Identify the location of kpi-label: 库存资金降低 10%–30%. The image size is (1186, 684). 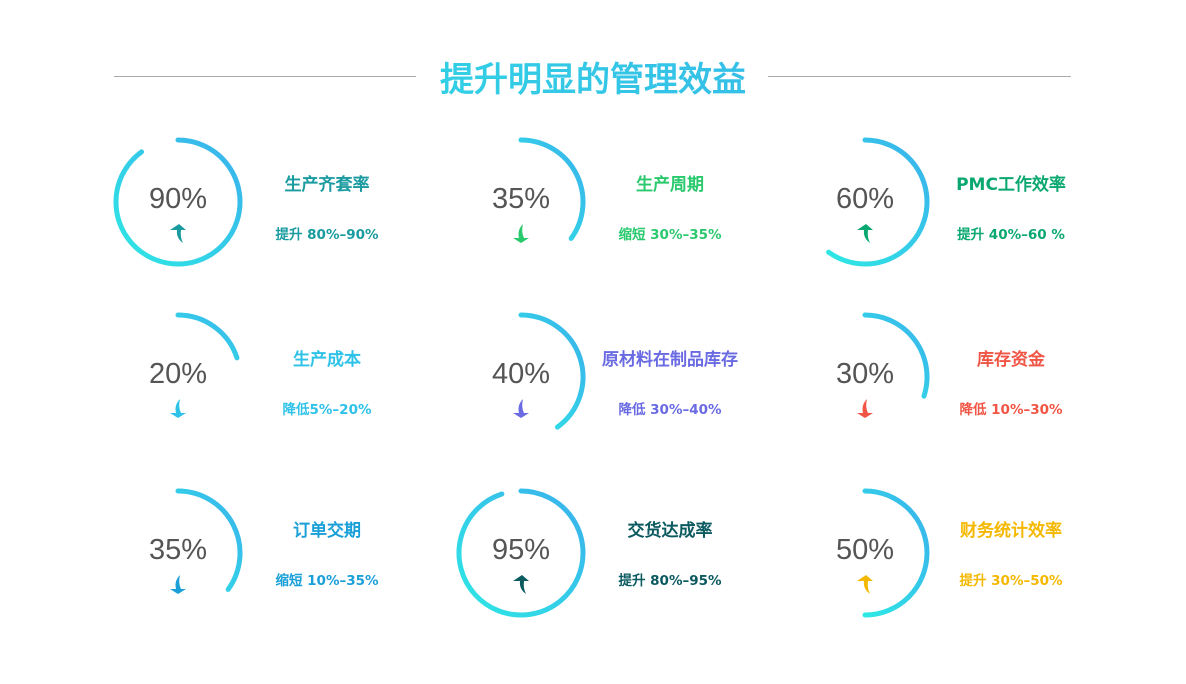
(1011, 381).